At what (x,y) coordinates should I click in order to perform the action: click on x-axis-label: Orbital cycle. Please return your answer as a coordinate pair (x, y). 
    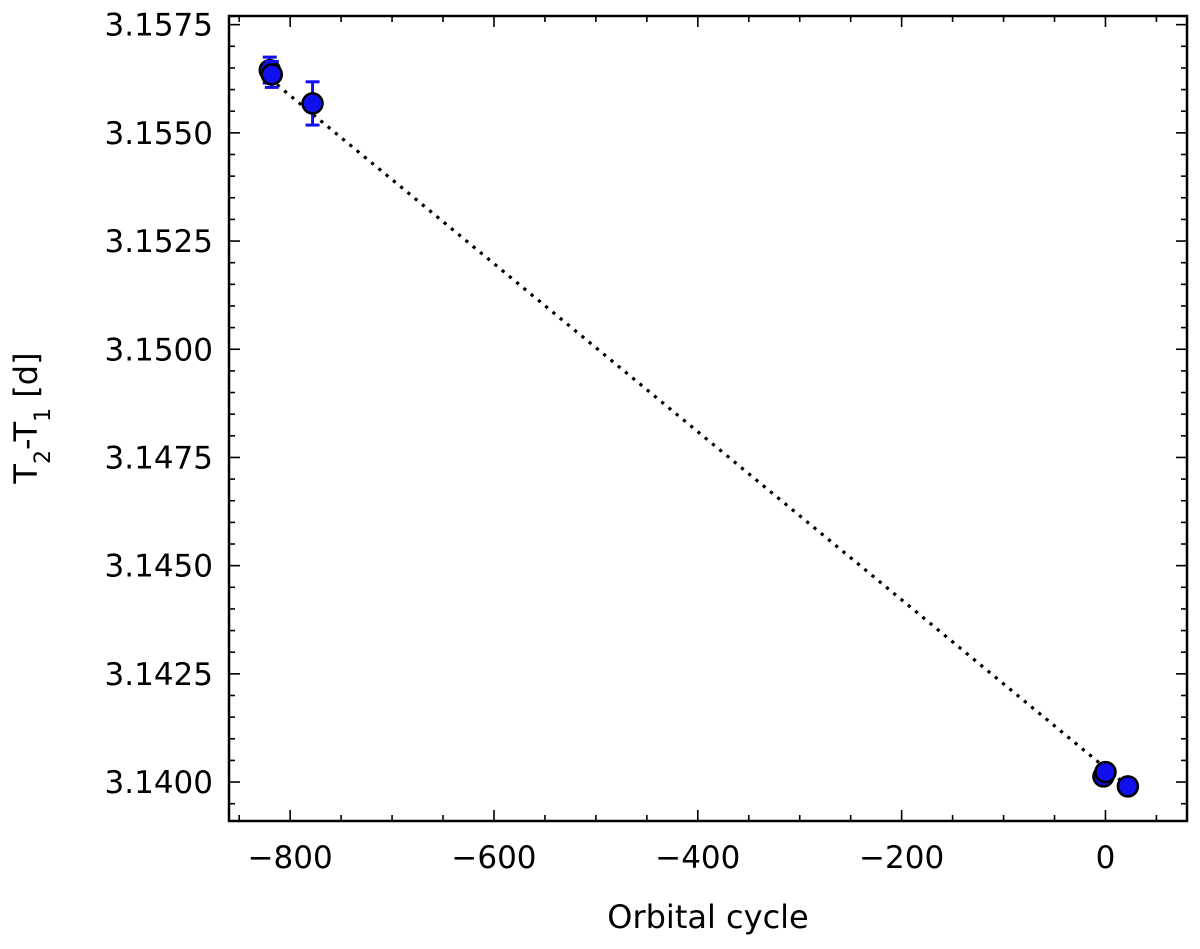
    Looking at the image, I should click on (707, 917).